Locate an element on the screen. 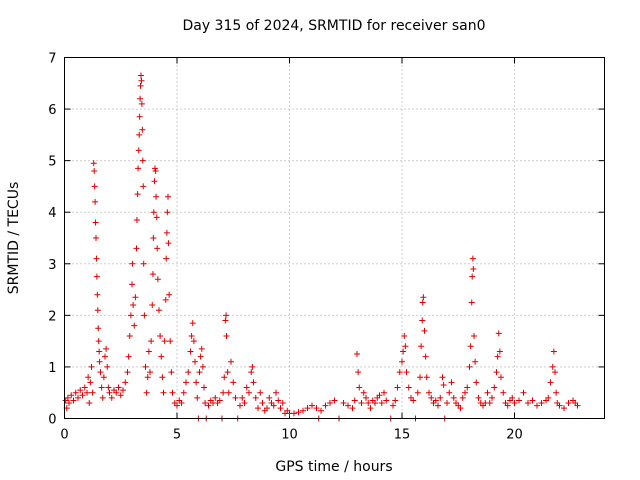  y-tick-label: 5 is located at coordinates (52, 162).